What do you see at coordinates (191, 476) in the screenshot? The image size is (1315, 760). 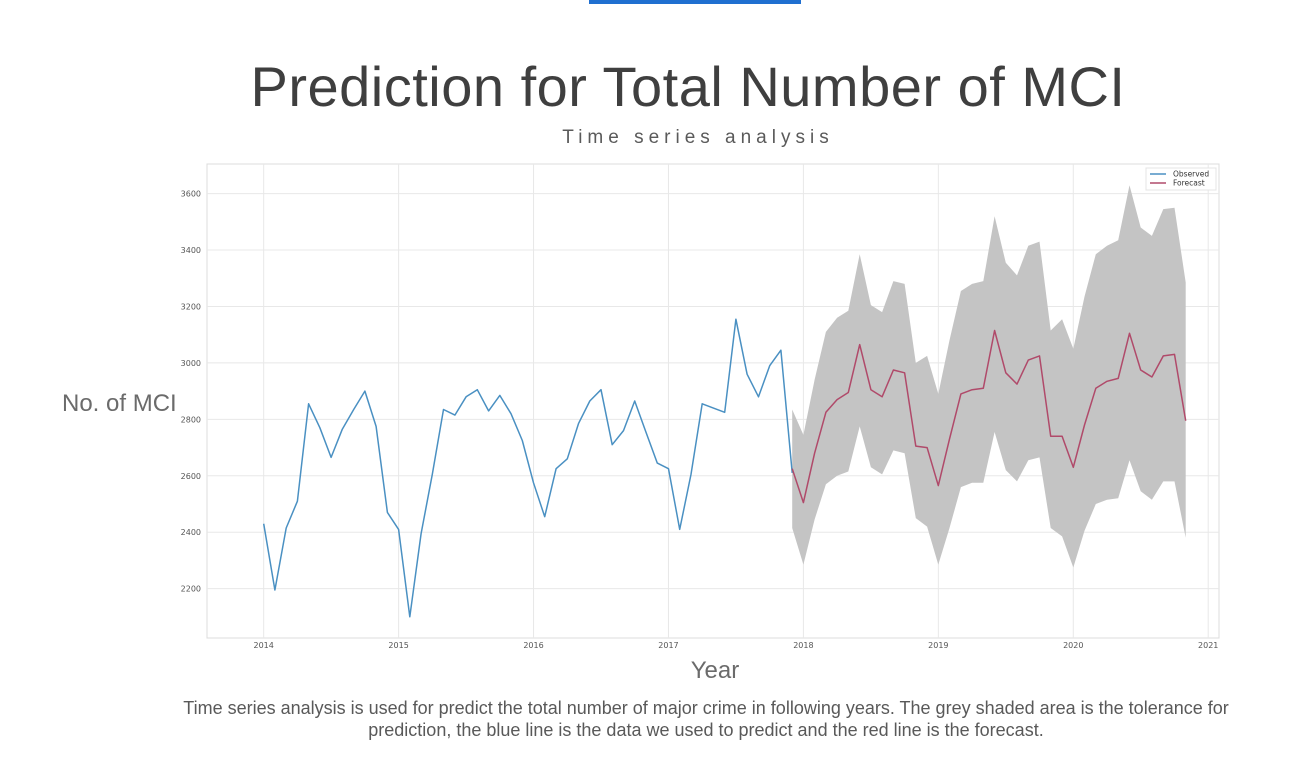 I see `y-tick-label: 2600` at bounding box center [191, 476].